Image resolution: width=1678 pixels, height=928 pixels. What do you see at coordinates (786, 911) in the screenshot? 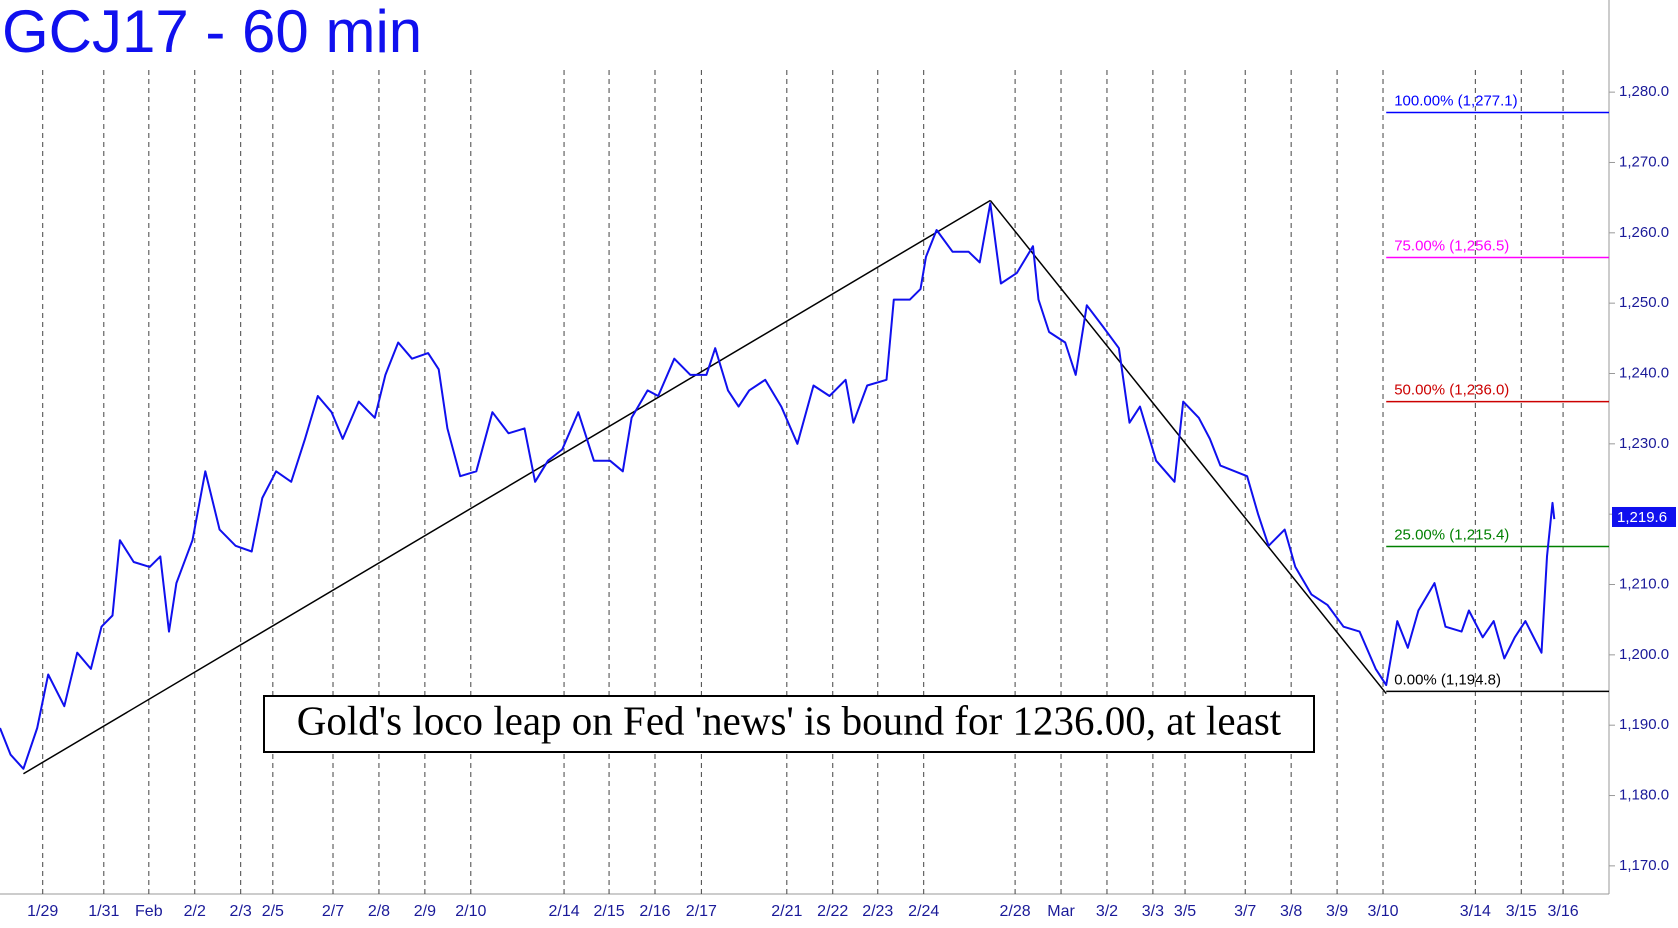
I see `x-tick-label: 2/21` at bounding box center [786, 911].